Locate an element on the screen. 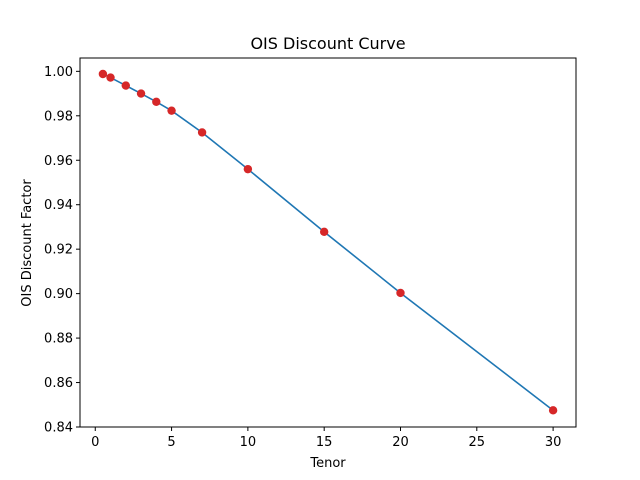  x-tick-label: 25 is located at coordinates (477, 442).